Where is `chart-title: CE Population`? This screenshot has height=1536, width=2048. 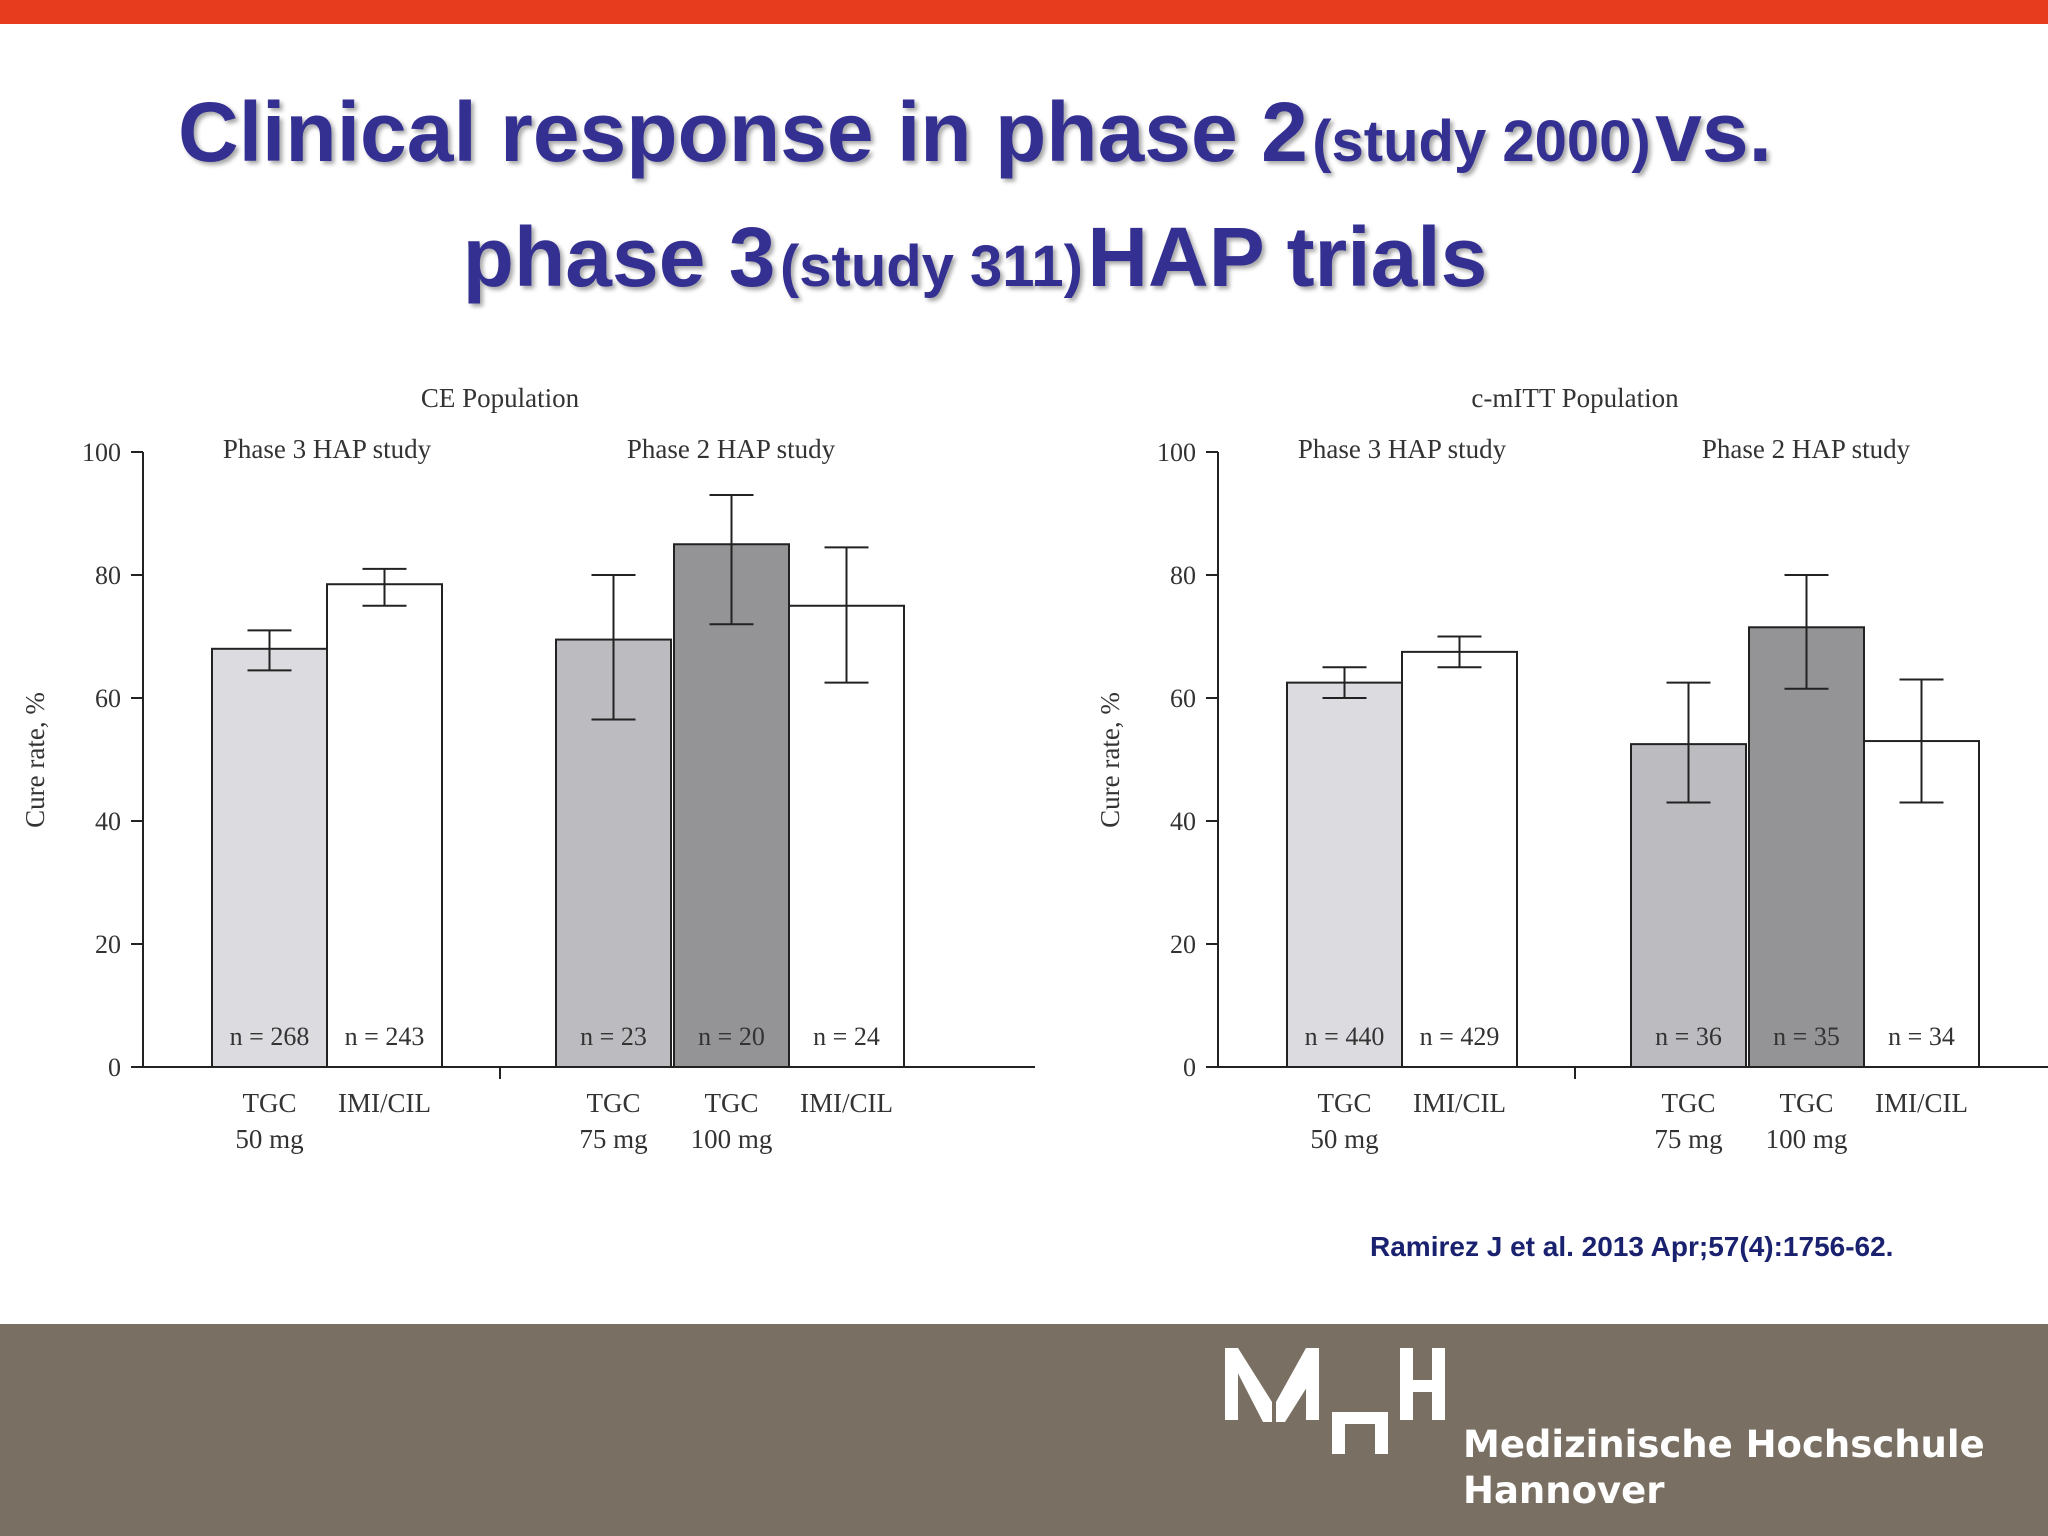 chart-title: CE Population is located at coordinates (500, 398).